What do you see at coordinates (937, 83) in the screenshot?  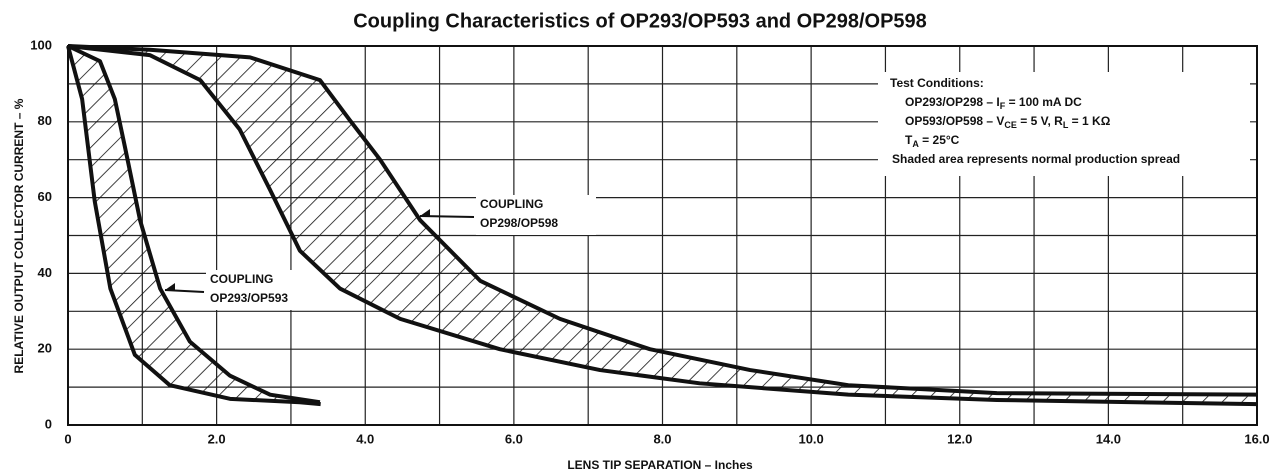 I see `note-heading: Test Conditions:` at bounding box center [937, 83].